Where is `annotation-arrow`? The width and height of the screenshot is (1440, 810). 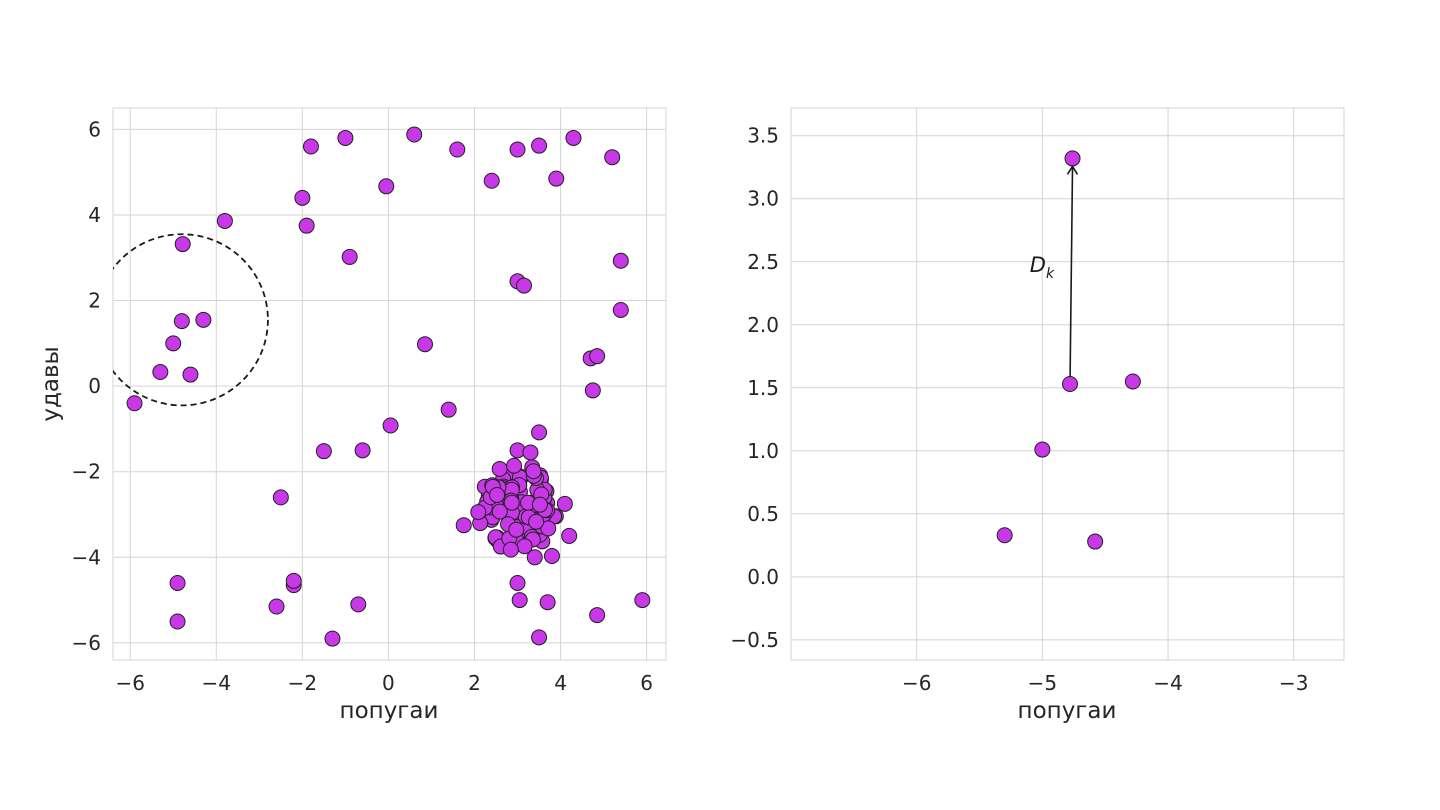 annotation-arrow is located at coordinates (1072, 274).